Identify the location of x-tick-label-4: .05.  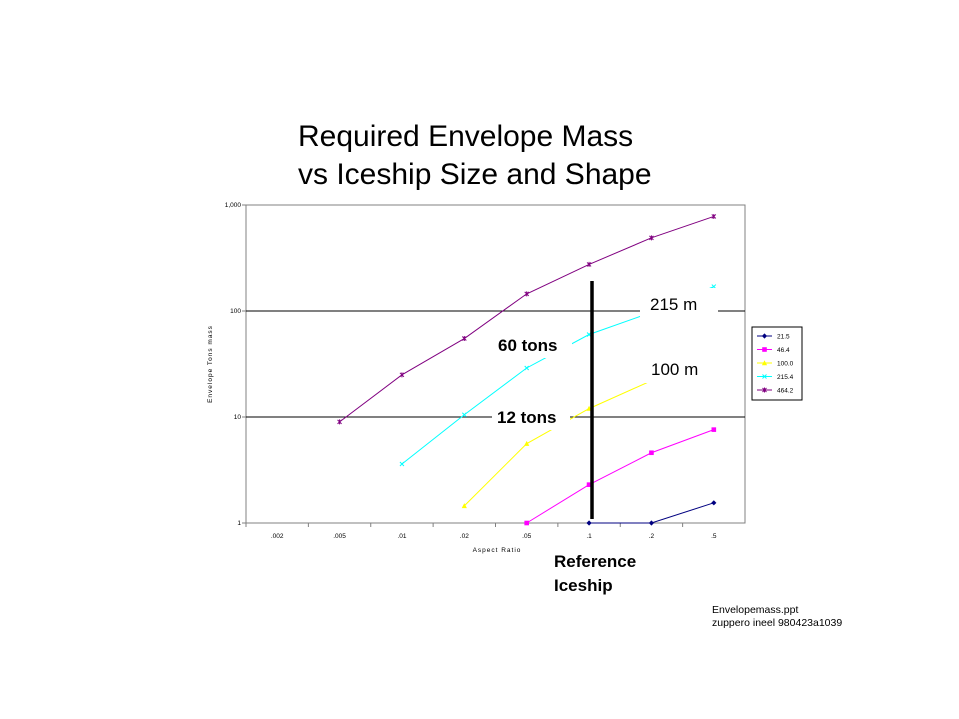
(526, 536).